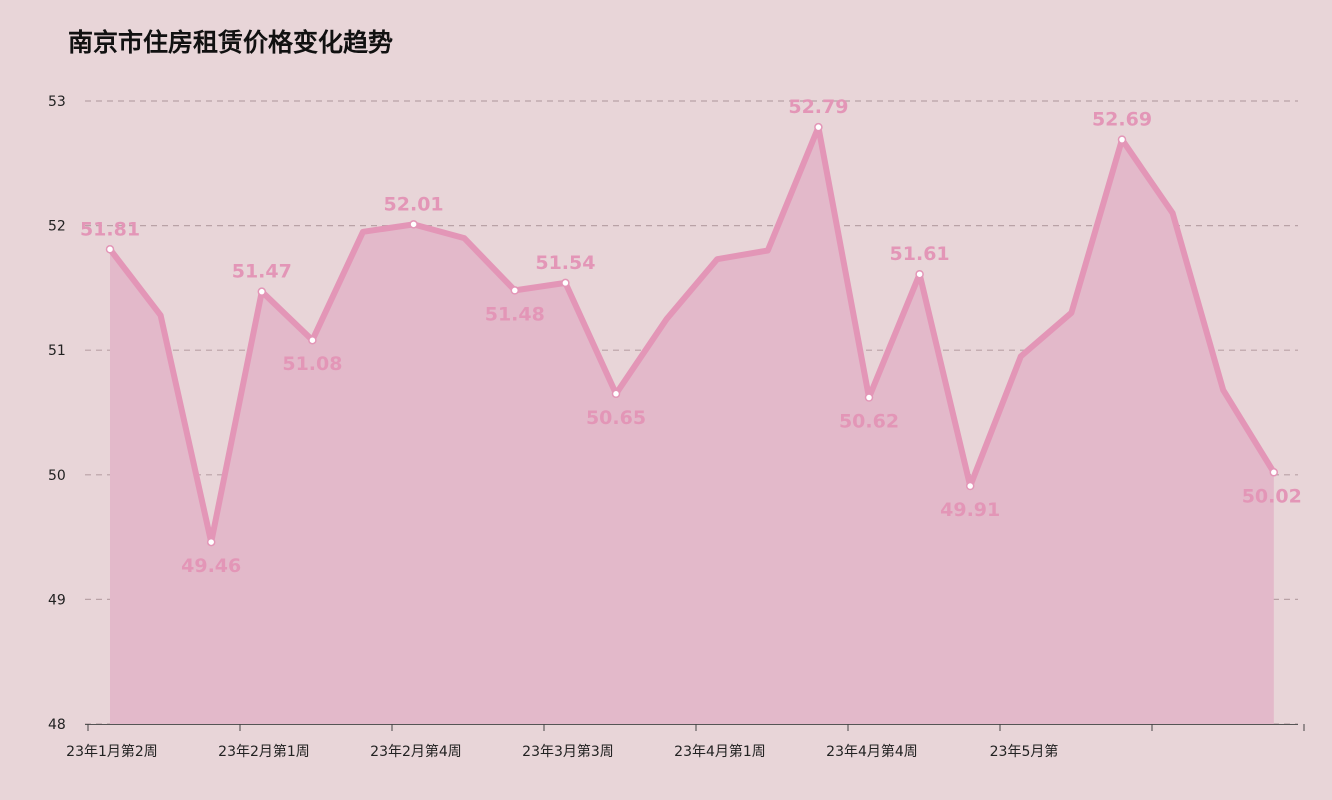 The width and height of the screenshot is (1332, 800). What do you see at coordinates (1272, 496) in the screenshot?
I see `data-label: 50.02` at bounding box center [1272, 496].